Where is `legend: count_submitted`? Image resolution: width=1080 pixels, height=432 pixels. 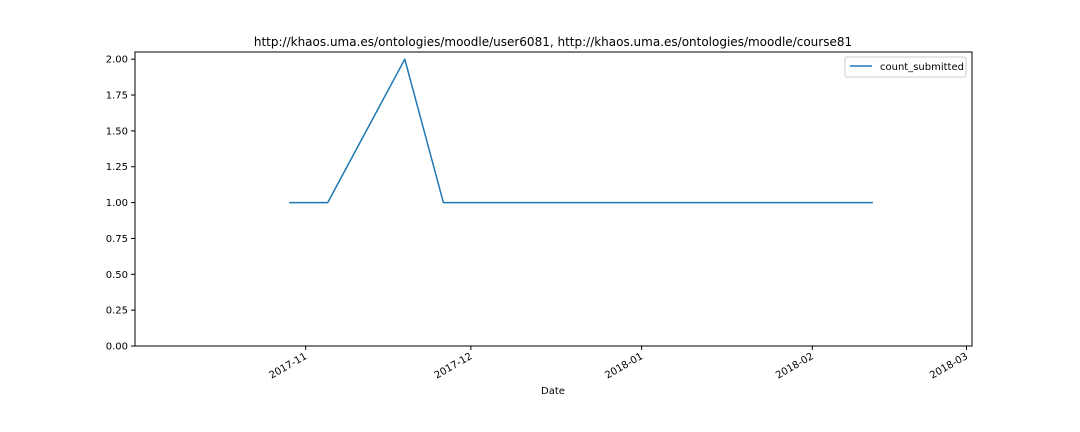
legend: count_submitted is located at coordinates (905, 67).